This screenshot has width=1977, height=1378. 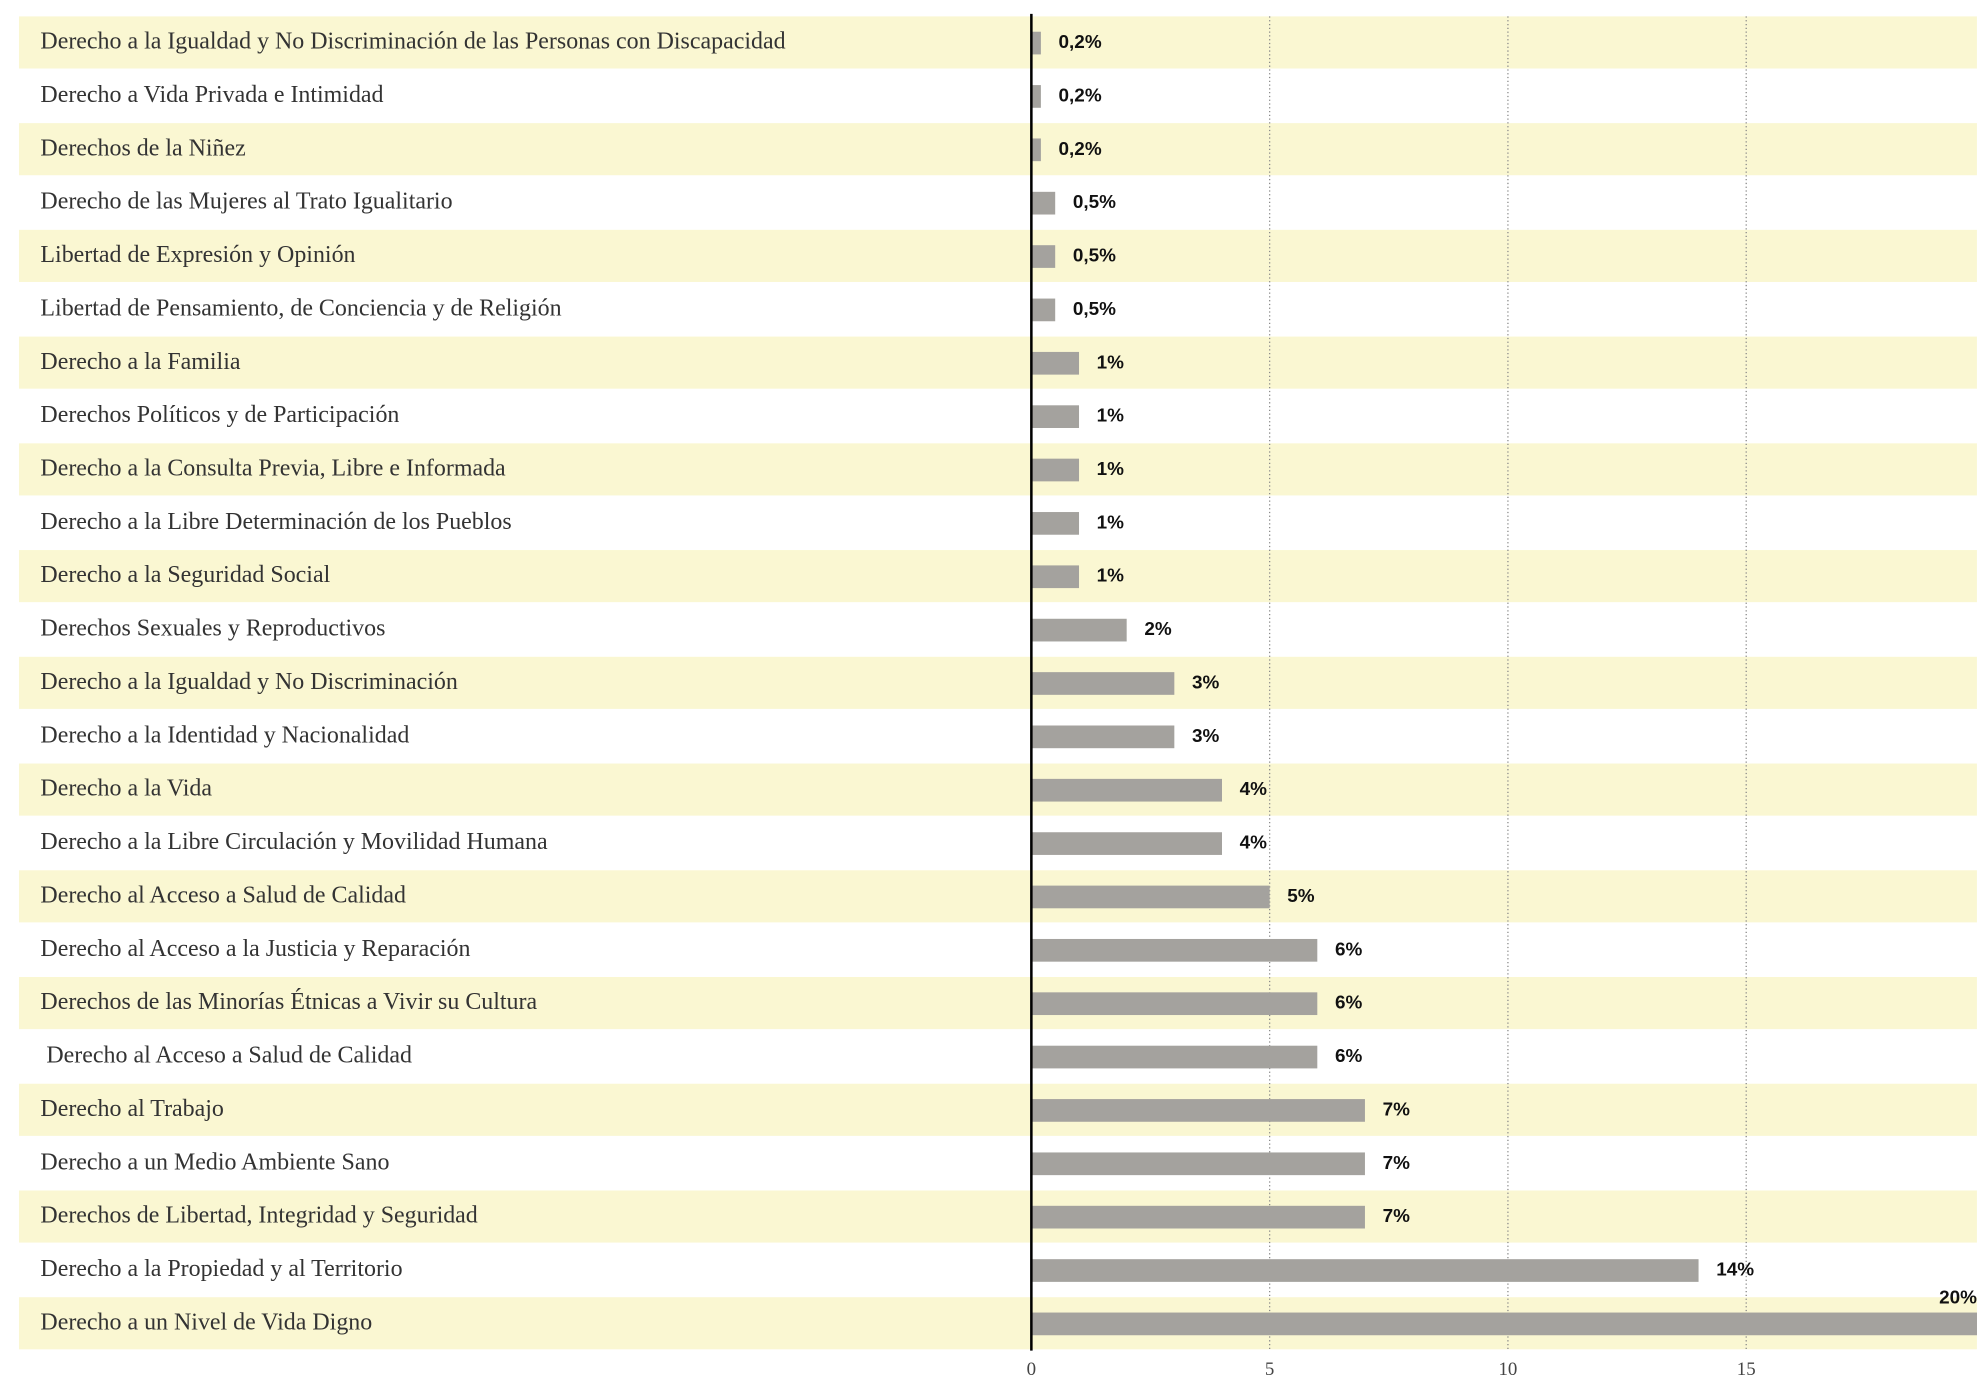 I want to click on category-label: Derecho a la Identidad y Nacionalidad, so click(x=224, y=735).